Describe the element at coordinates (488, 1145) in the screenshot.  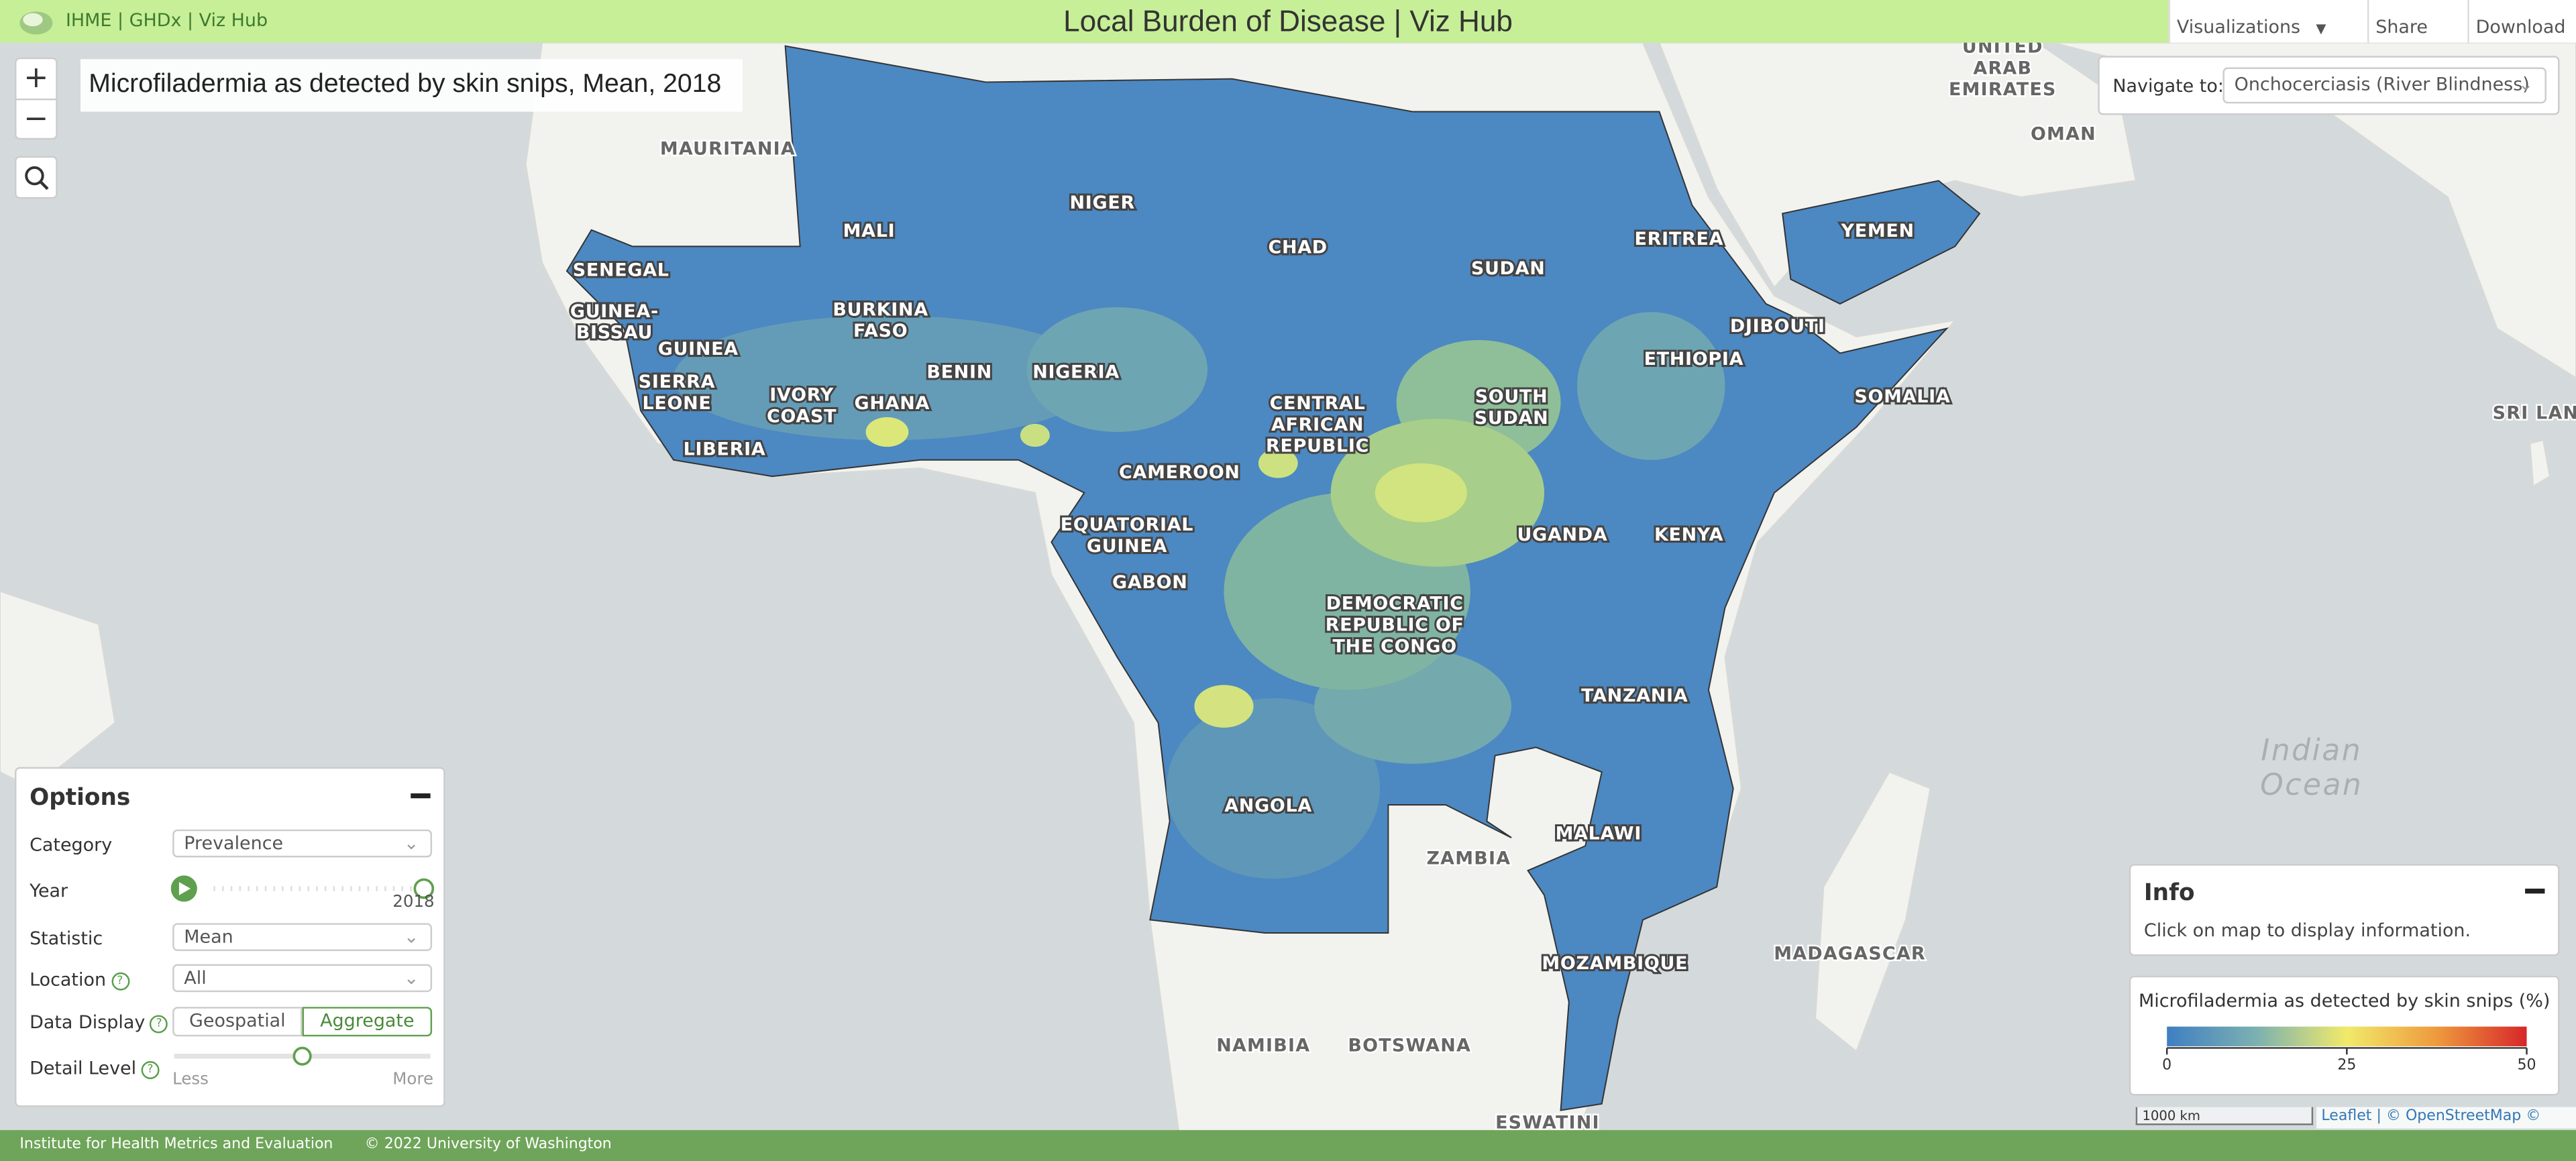
I see `footer-copyright: © 2022 University of Washington` at that location.